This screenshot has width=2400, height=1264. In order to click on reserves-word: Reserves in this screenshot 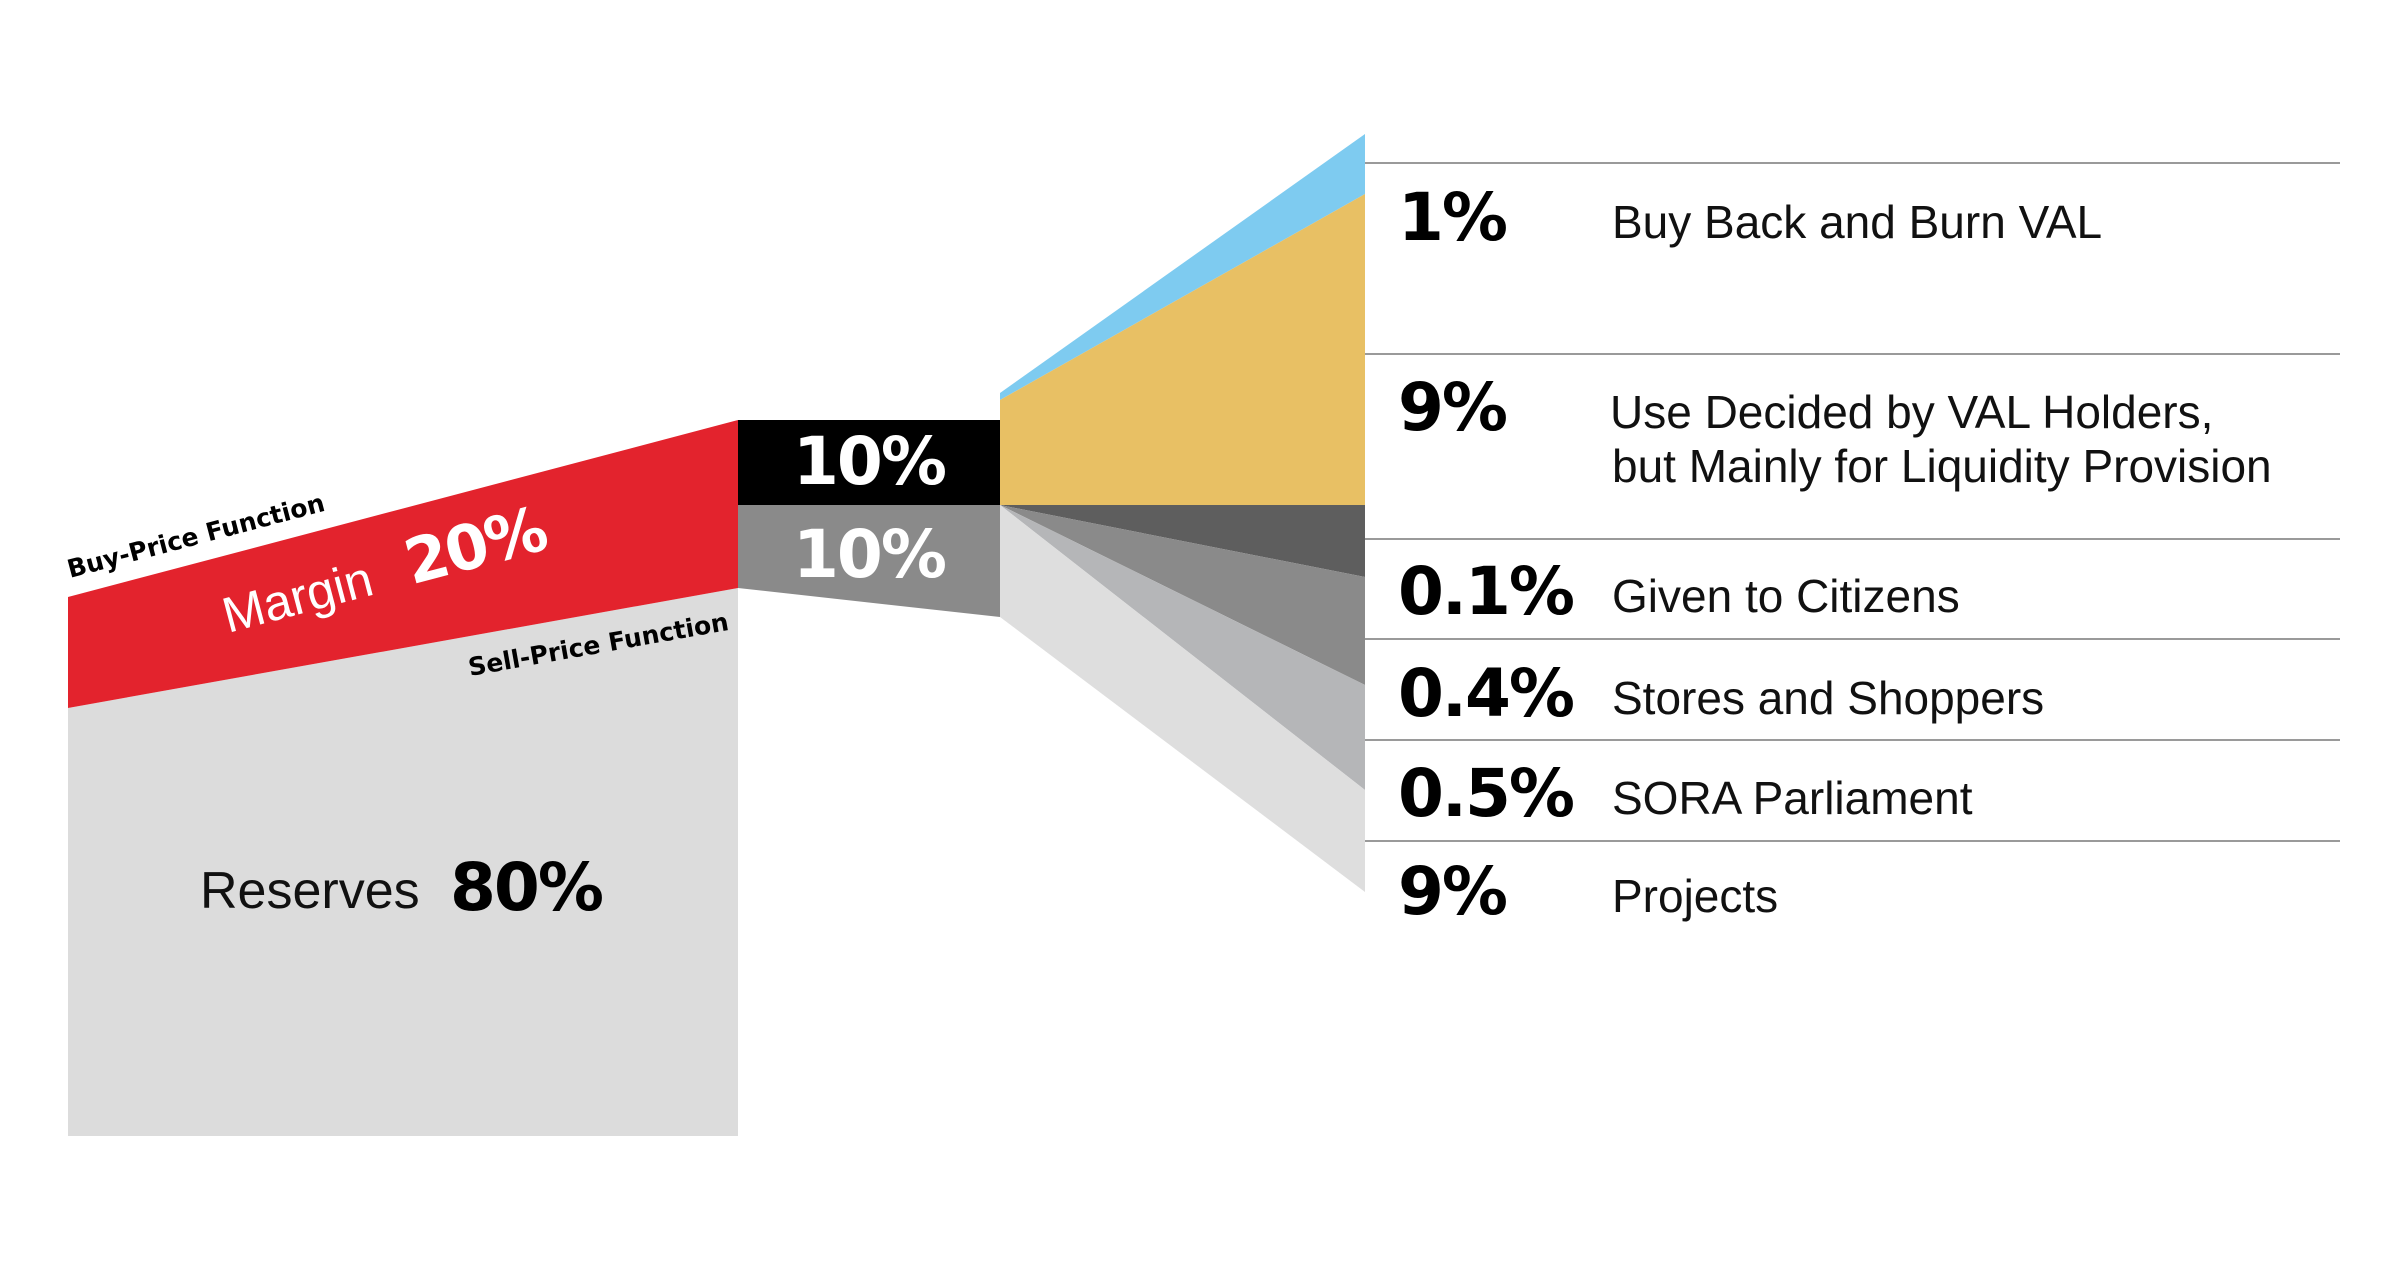, I will do `click(310, 891)`.